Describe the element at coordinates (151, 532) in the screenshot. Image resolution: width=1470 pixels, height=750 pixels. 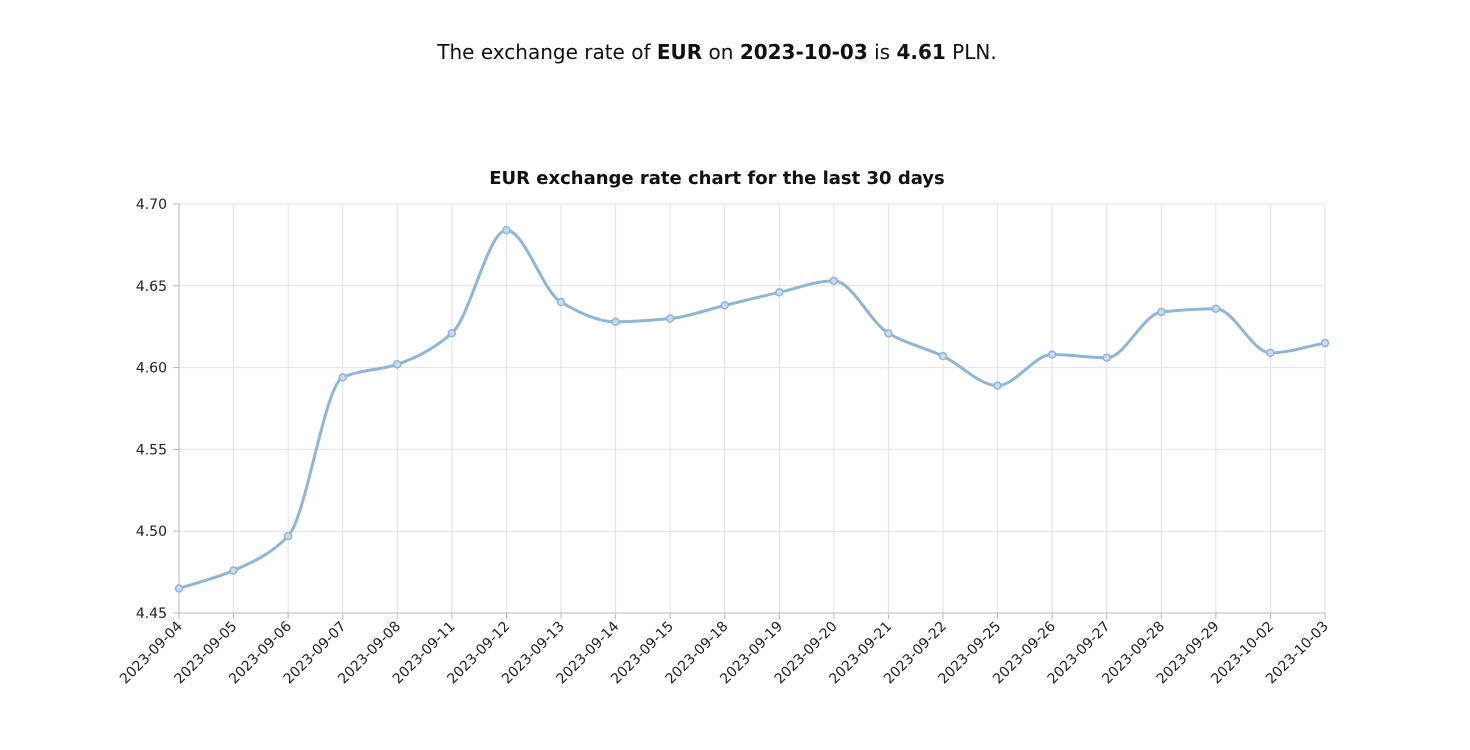
I see `y-tick-label: 4.50` at that location.